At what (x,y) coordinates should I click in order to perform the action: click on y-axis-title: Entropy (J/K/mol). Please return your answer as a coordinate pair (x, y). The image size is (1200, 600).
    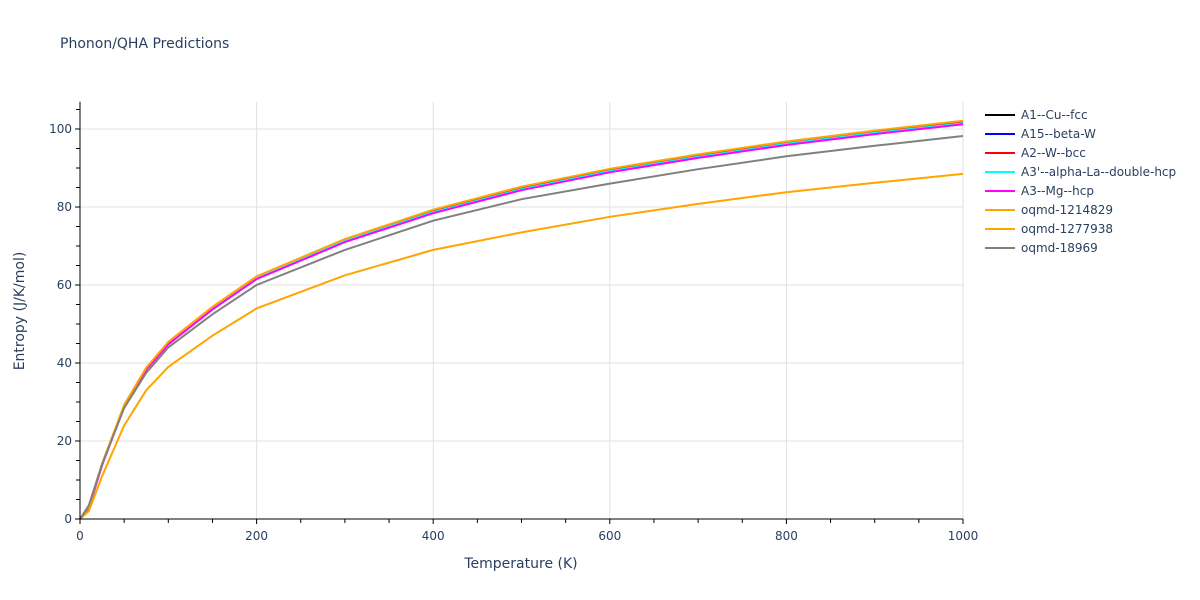
    Looking at the image, I should click on (20, 311).